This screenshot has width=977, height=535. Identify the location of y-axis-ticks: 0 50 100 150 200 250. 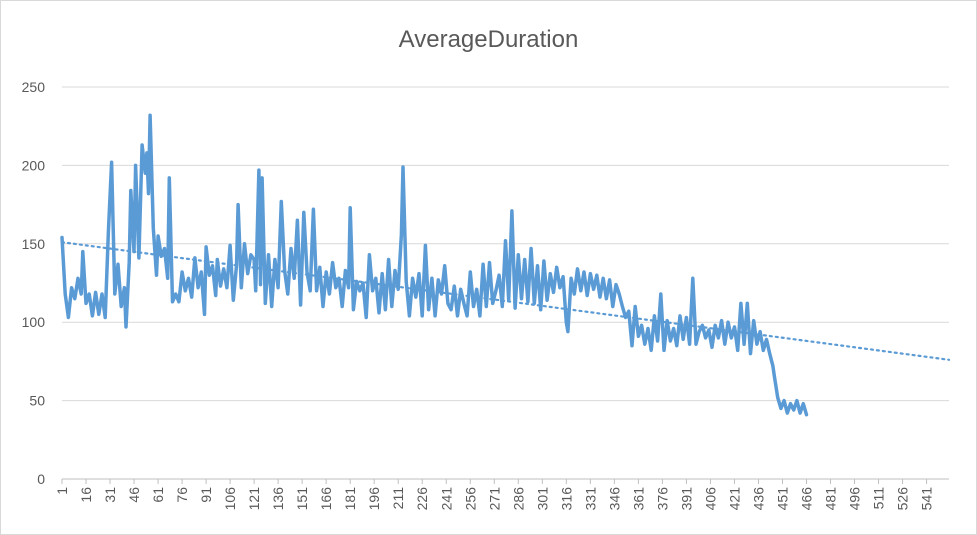
(34, 283).